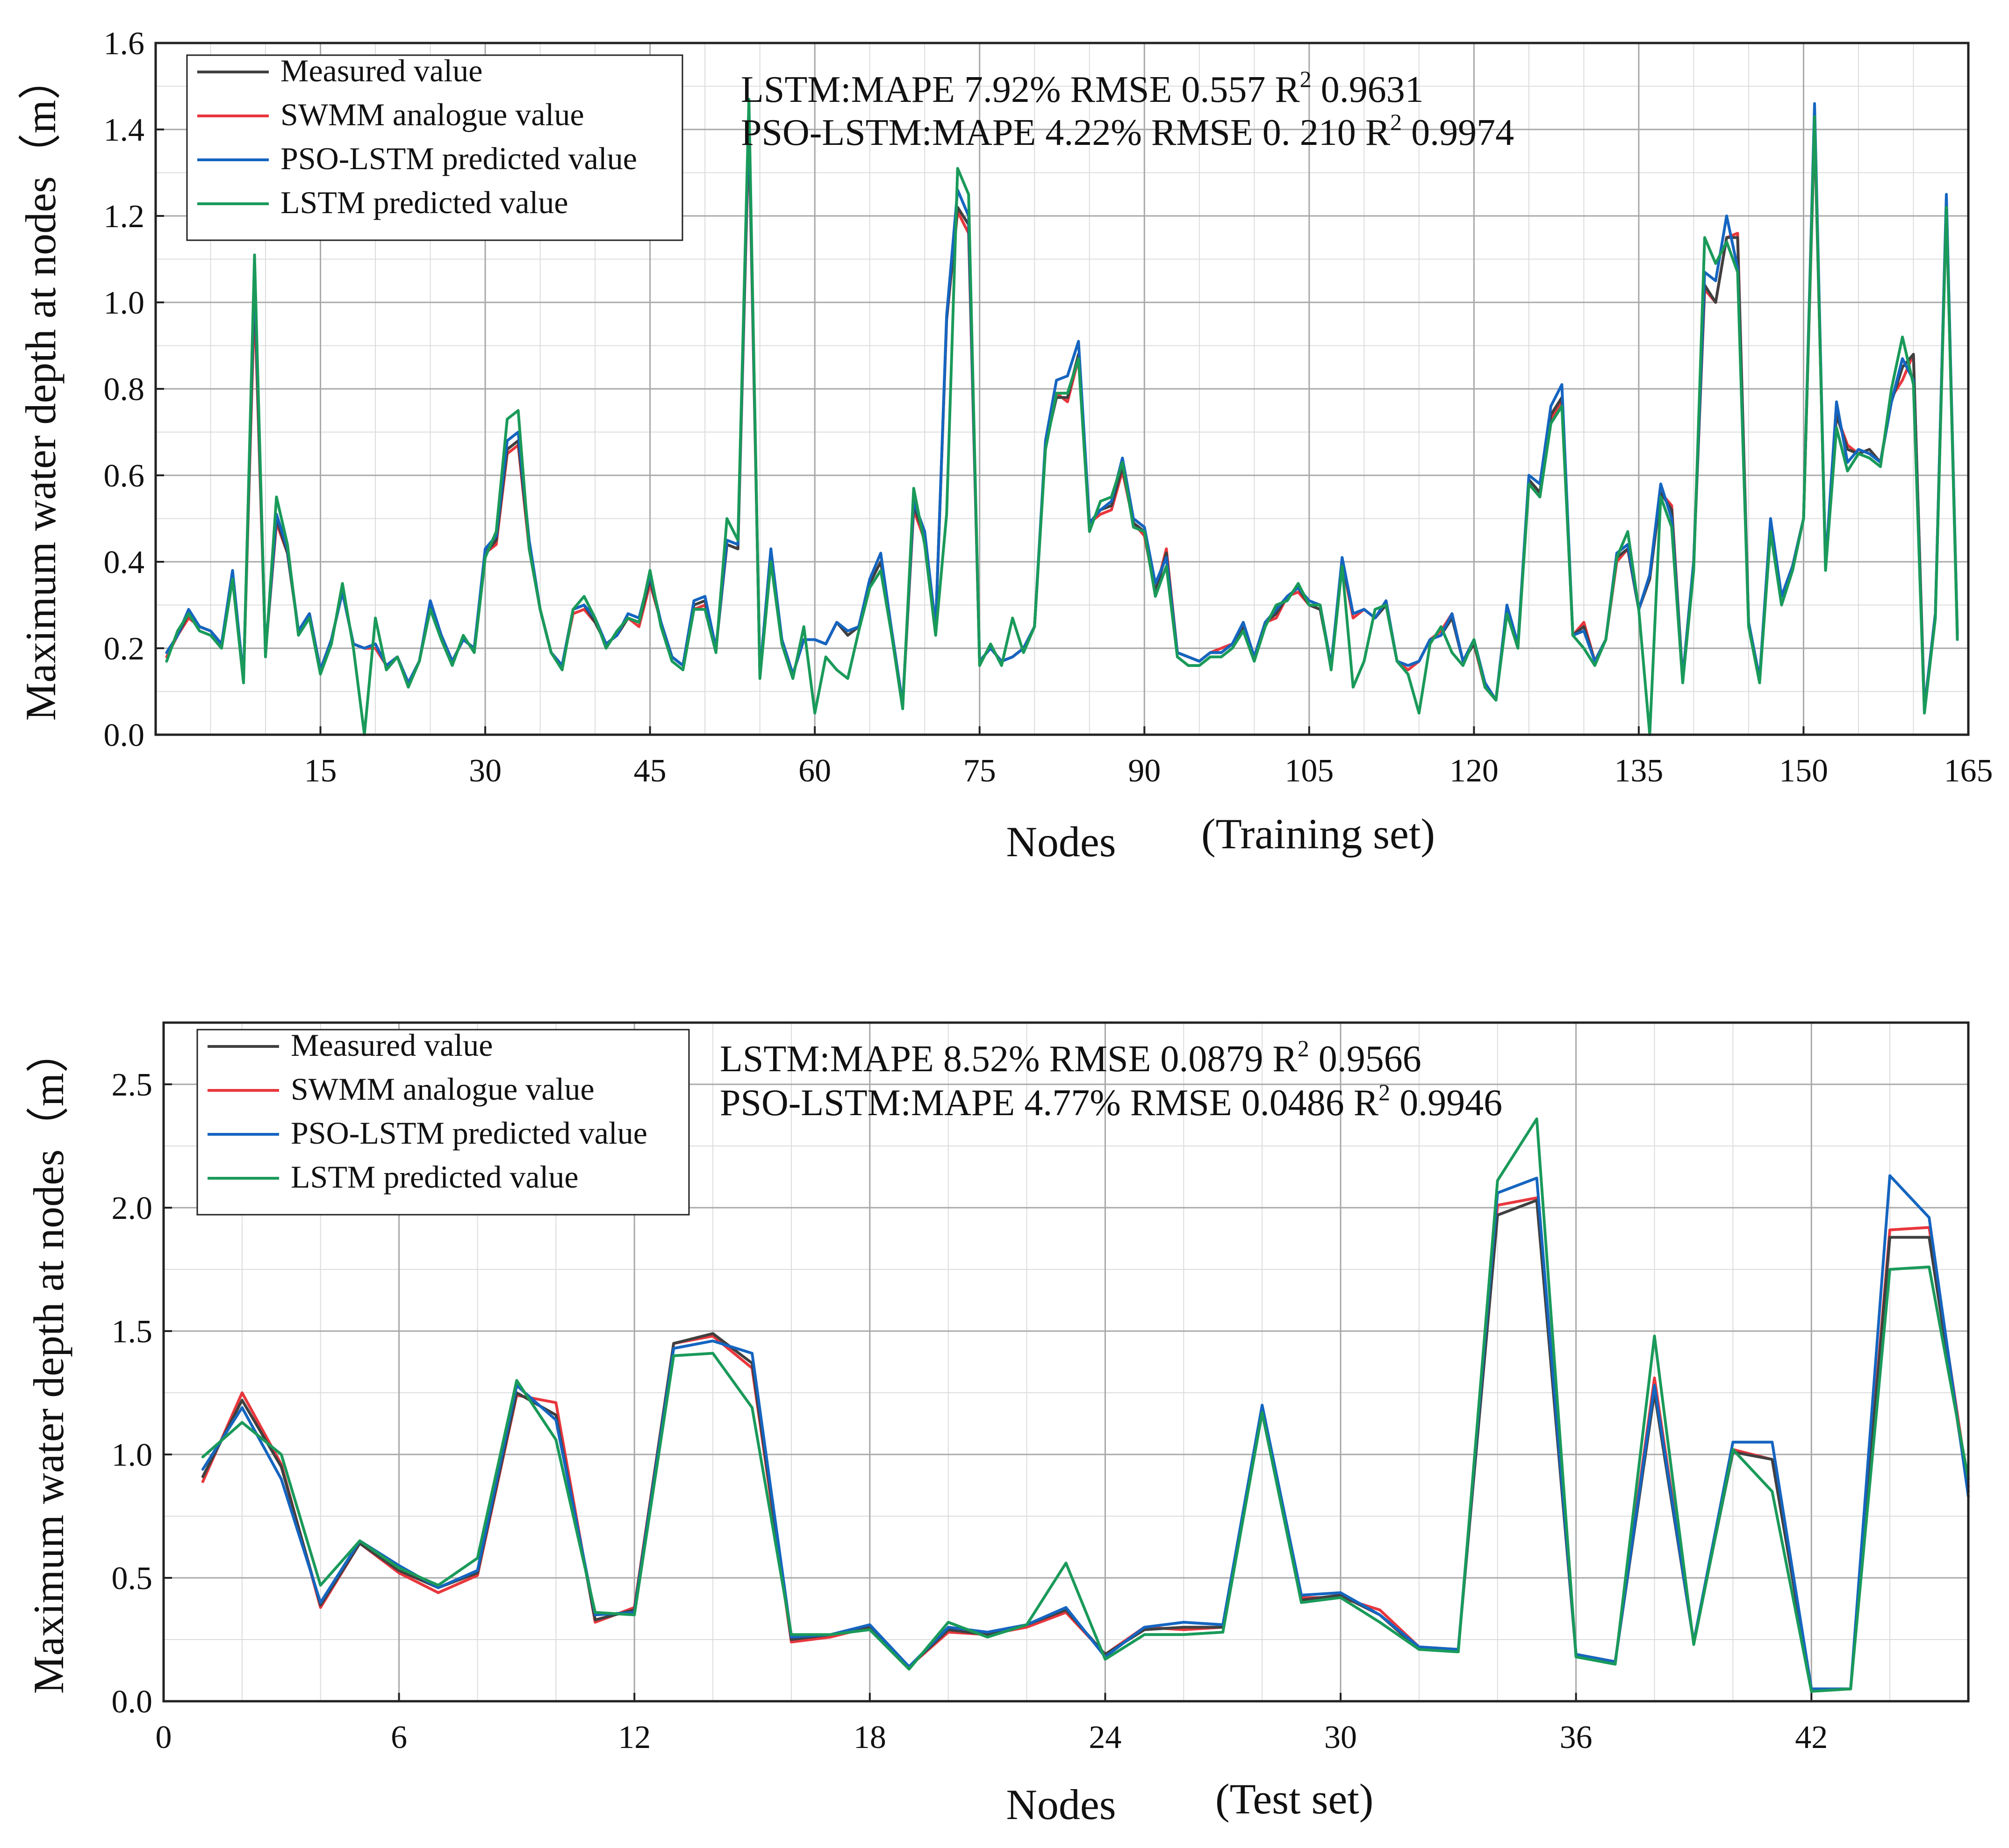 The height and width of the screenshot is (1848, 2009). I want to click on x-tick-label: 18, so click(870, 1737).